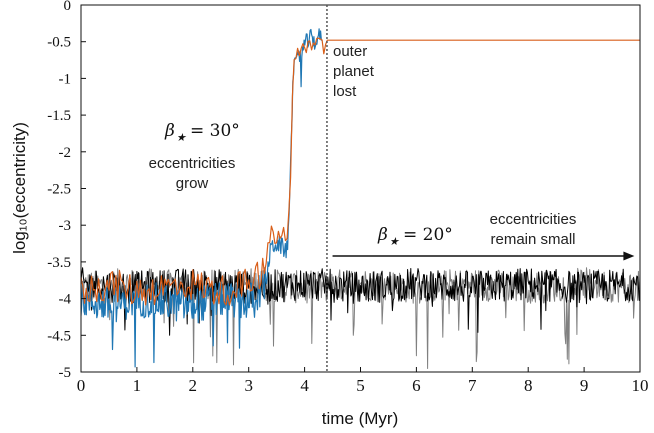 This screenshot has width=654, height=433. What do you see at coordinates (640, 385) in the screenshot?
I see `x-tick-label: 10` at bounding box center [640, 385].